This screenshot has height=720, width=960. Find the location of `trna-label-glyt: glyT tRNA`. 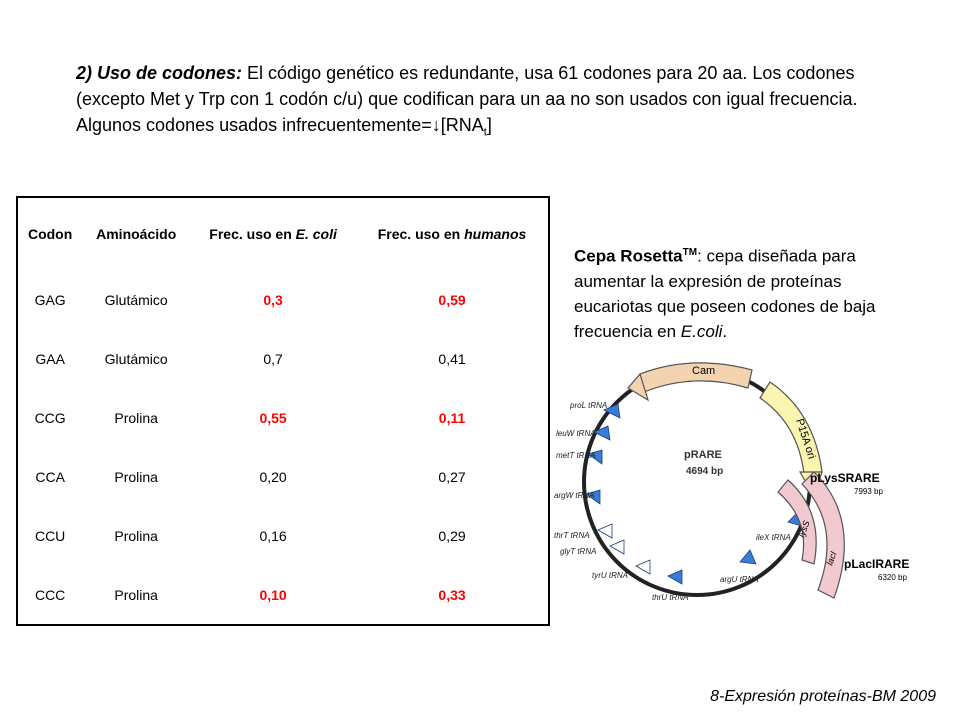

trna-label-glyt: glyT tRNA is located at coordinates (578, 551).